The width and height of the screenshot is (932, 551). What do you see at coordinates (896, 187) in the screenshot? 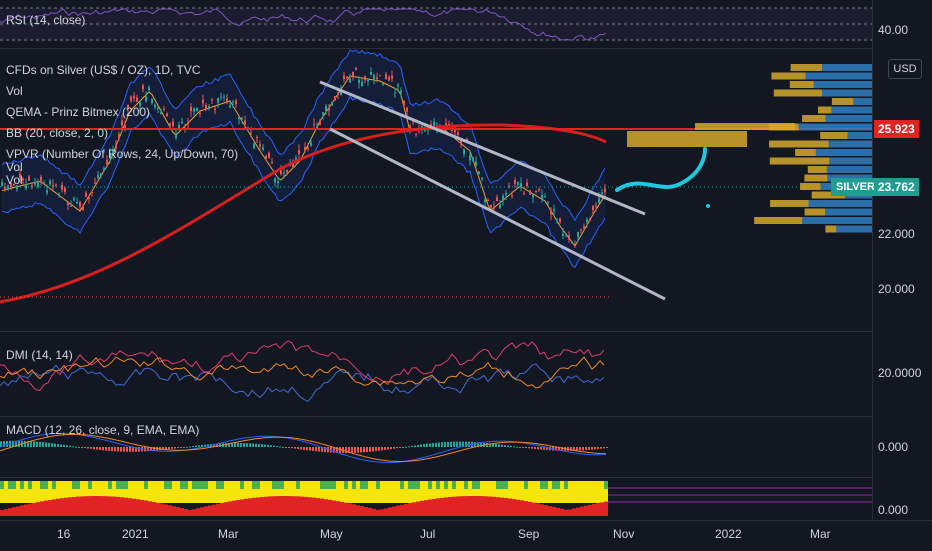
I see `current-price-tag: 23.762` at bounding box center [896, 187].